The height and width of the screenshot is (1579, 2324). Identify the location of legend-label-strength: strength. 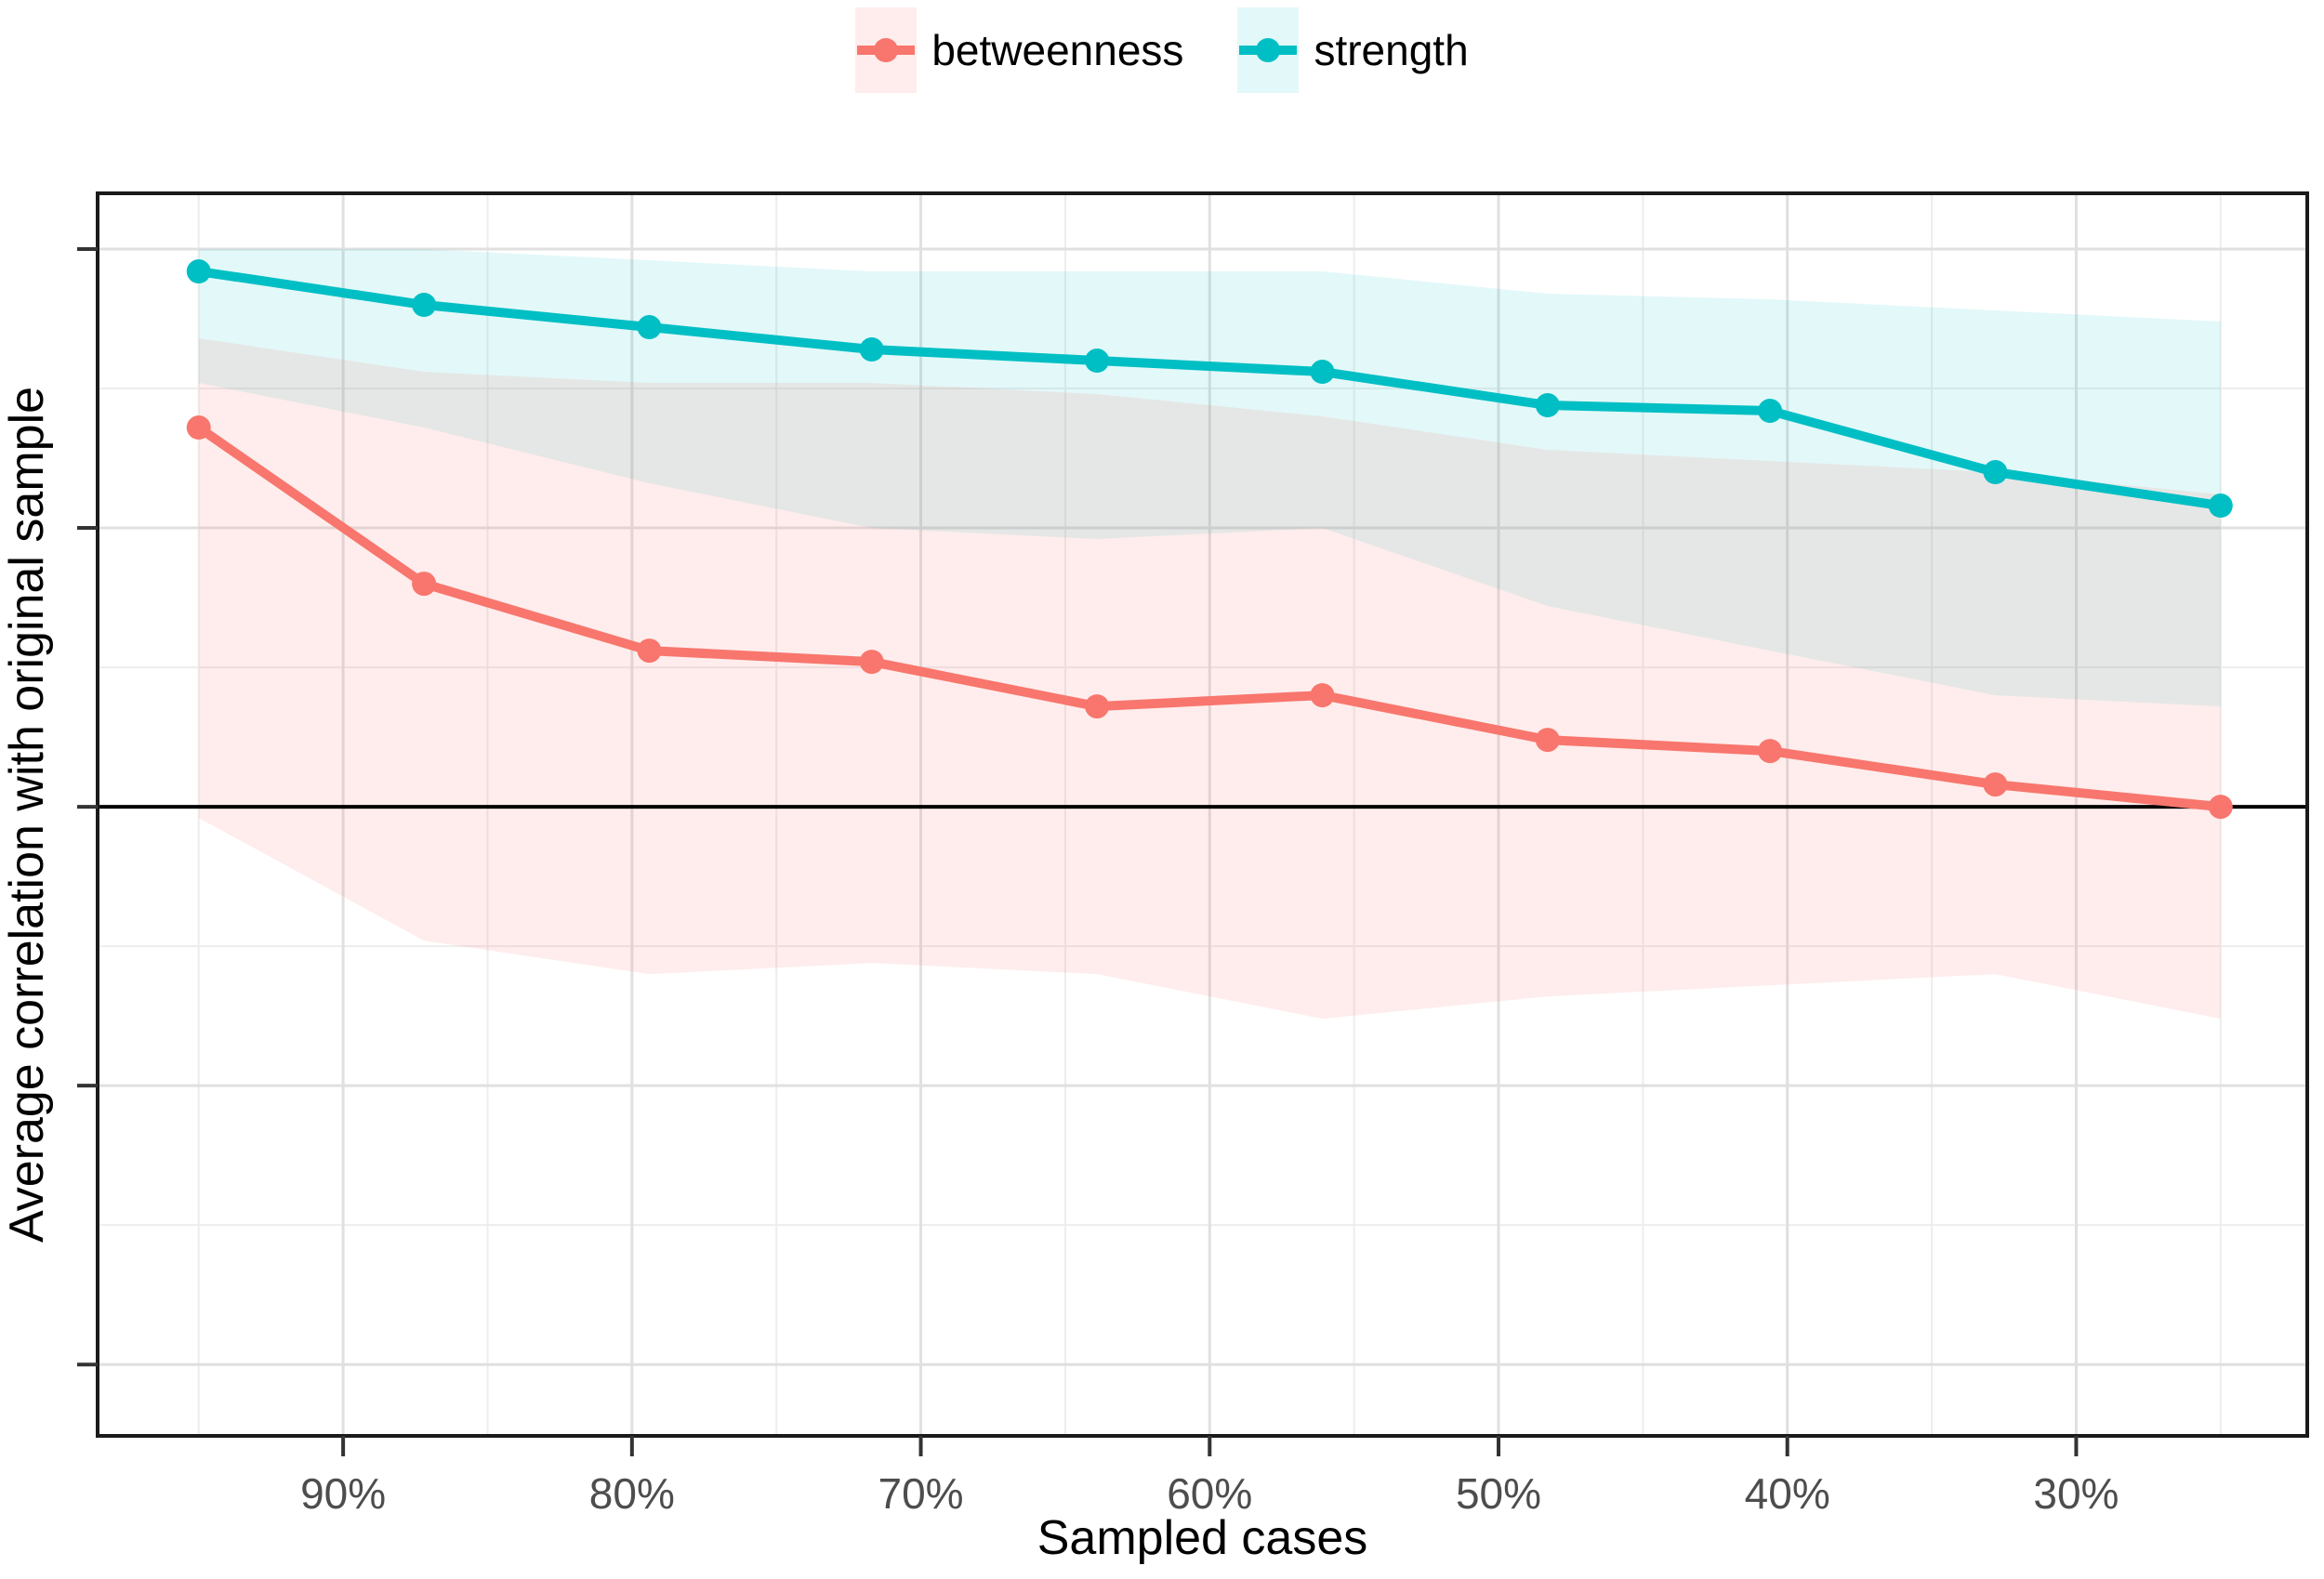
(1391, 50).